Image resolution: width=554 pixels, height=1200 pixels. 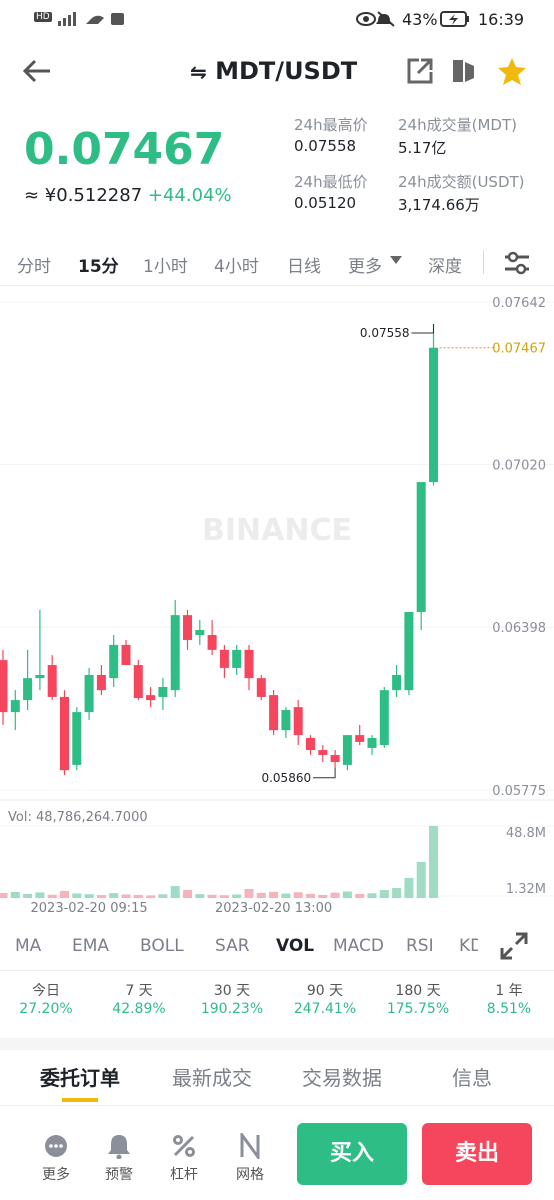 What do you see at coordinates (477, 1154) in the screenshot?
I see `sell-button: 卖出` at bounding box center [477, 1154].